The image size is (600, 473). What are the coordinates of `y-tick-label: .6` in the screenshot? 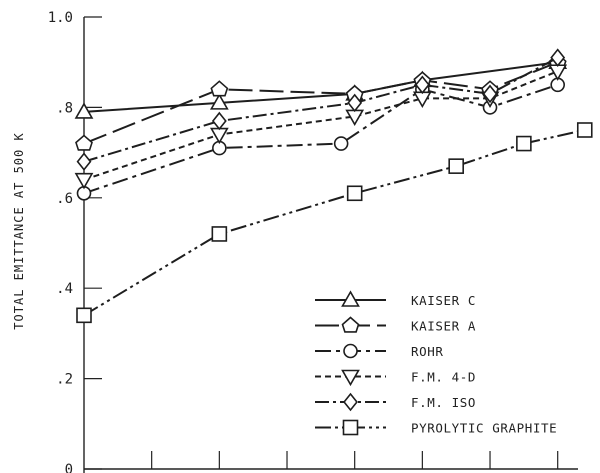 It's located at (64, 199).